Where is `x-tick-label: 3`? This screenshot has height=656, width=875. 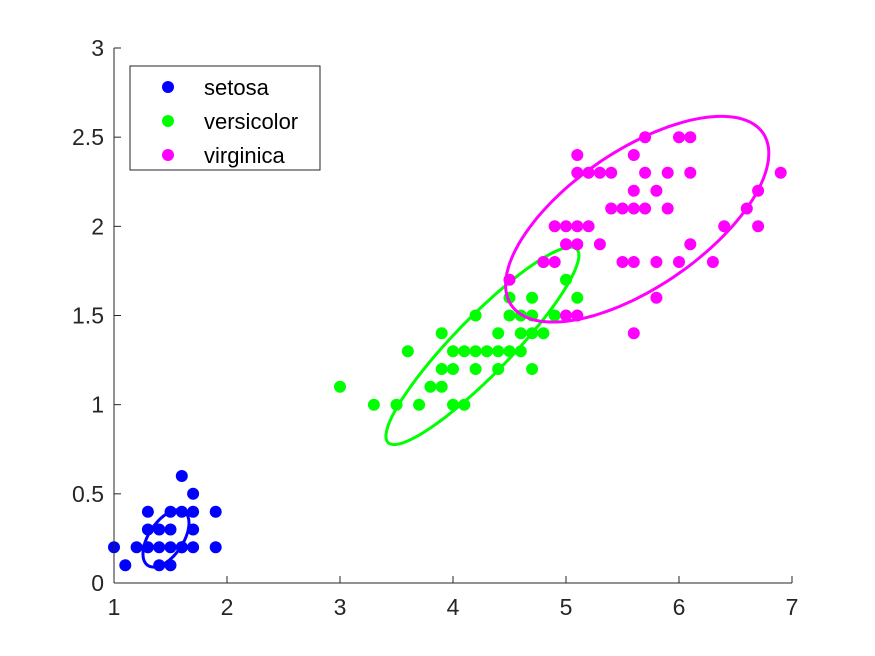
x-tick-label: 3 is located at coordinates (340, 607).